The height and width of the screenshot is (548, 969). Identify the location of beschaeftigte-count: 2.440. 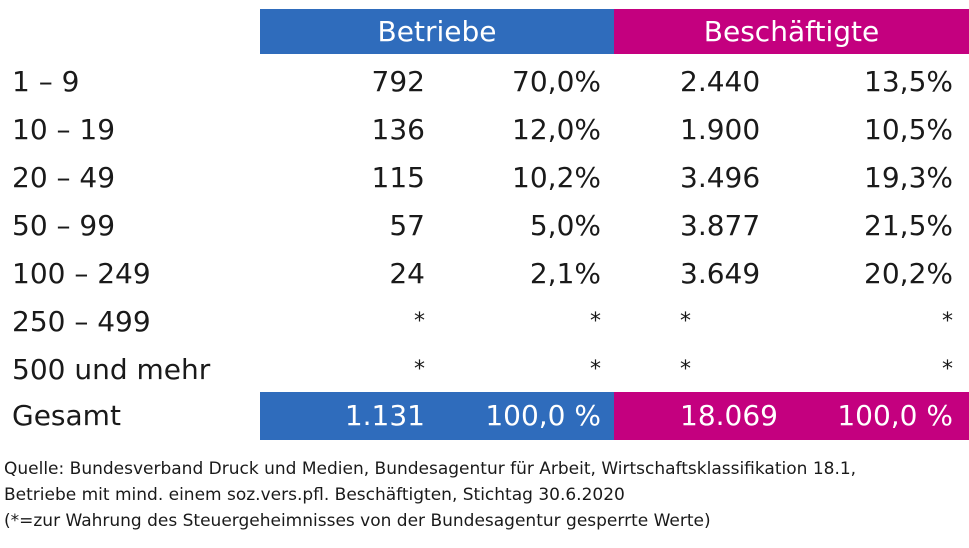
(720, 81).